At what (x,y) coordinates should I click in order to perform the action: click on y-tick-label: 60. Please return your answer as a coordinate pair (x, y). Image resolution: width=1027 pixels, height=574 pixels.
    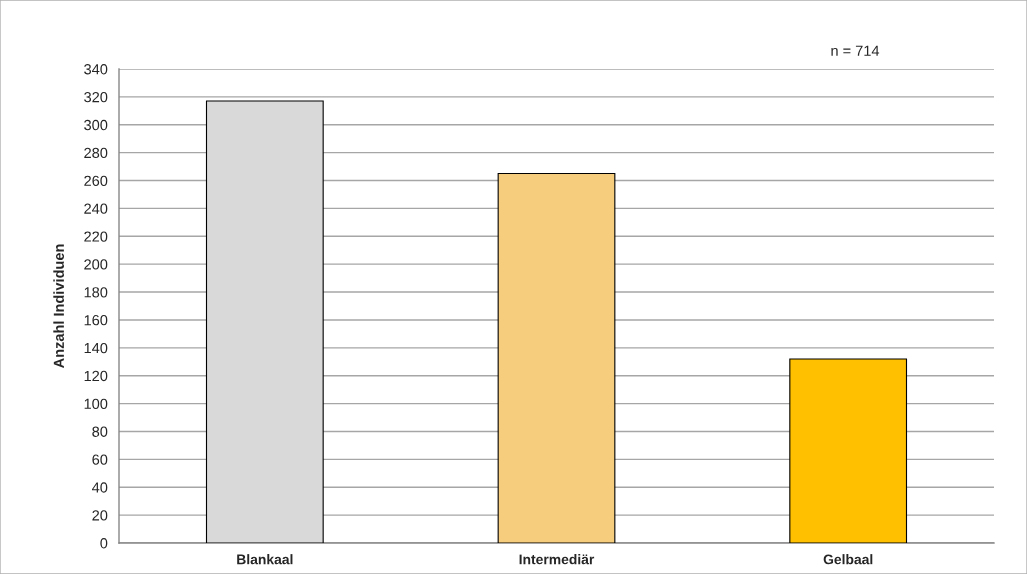
    Looking at the image, I should click on (100, 459).